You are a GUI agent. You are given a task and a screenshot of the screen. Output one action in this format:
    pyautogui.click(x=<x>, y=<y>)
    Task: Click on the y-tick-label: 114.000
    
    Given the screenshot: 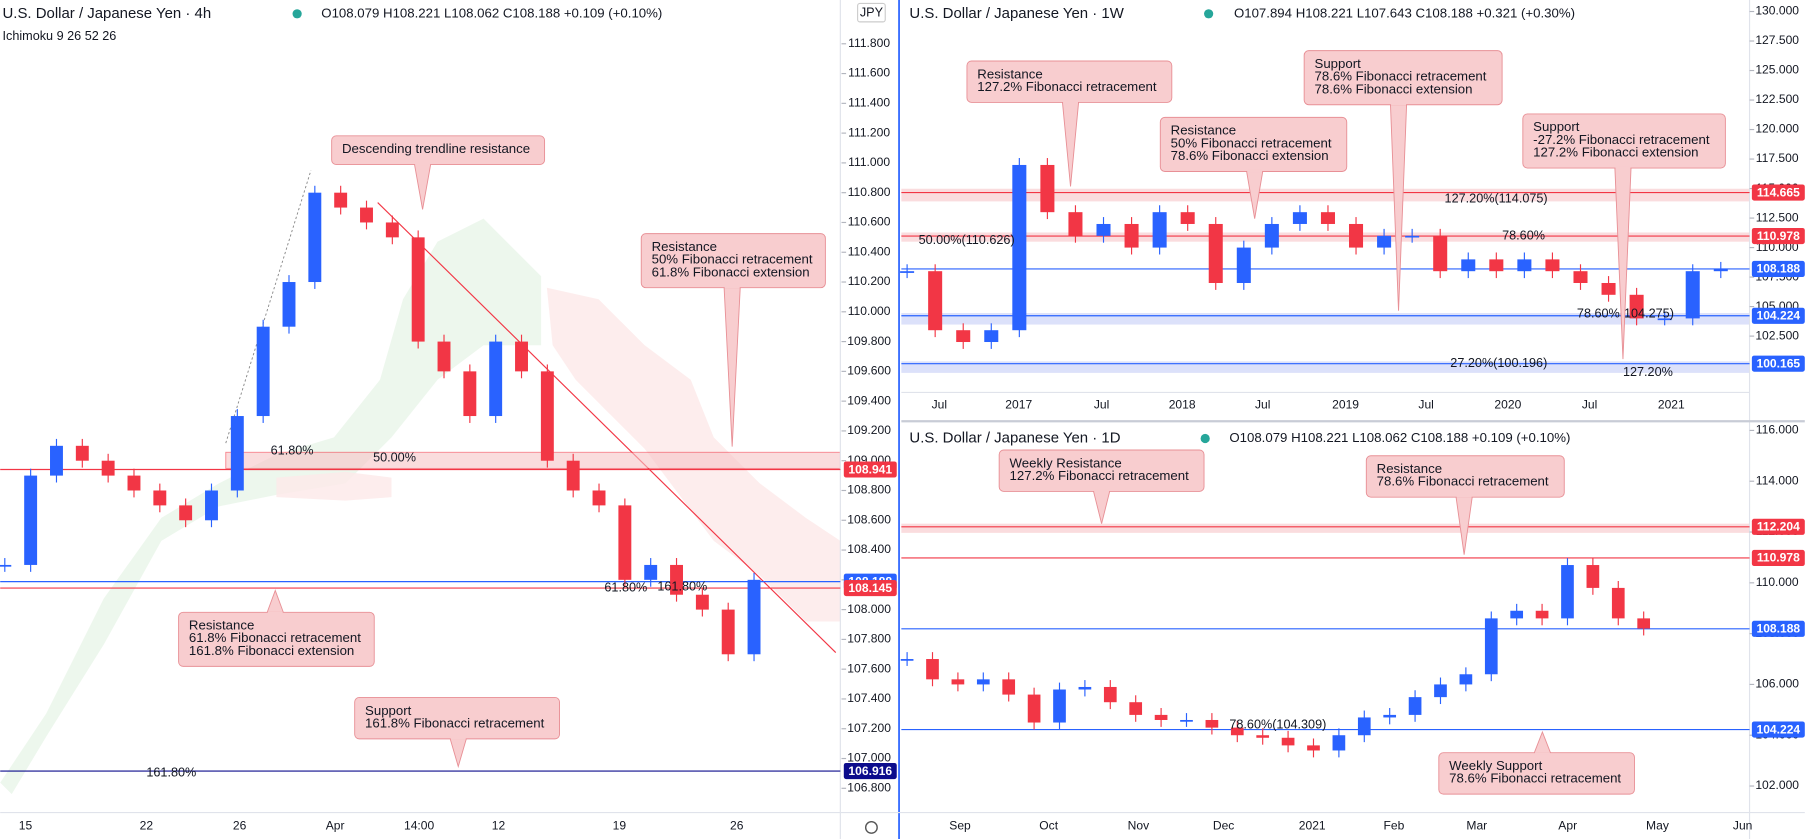 What is the action you would take?
    pyautogui.click(x=1777, y=480)
    